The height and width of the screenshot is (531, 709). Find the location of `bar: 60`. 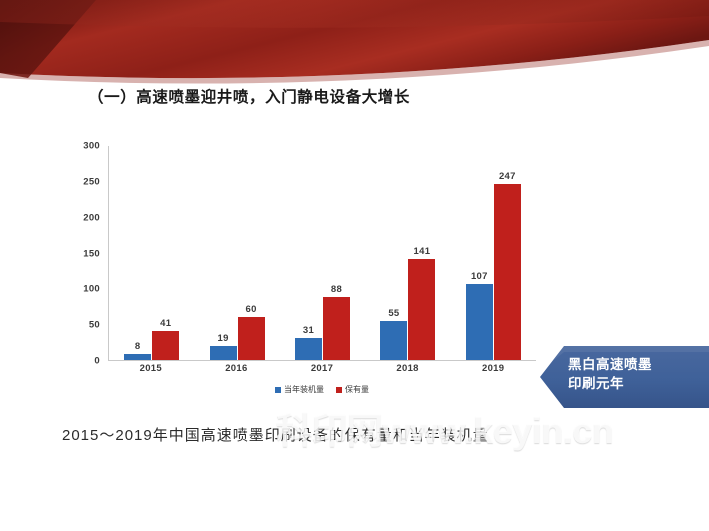

bar: 60 is located at coordinates (251, 253).